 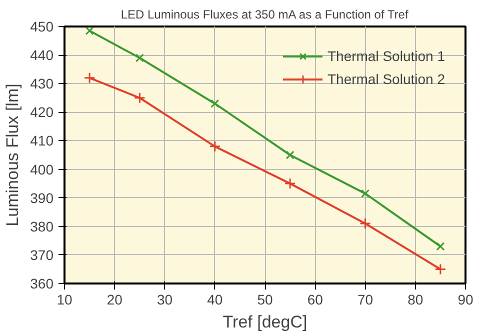 I want to click on y-tick-label: 360, so click(x=42, y=284).